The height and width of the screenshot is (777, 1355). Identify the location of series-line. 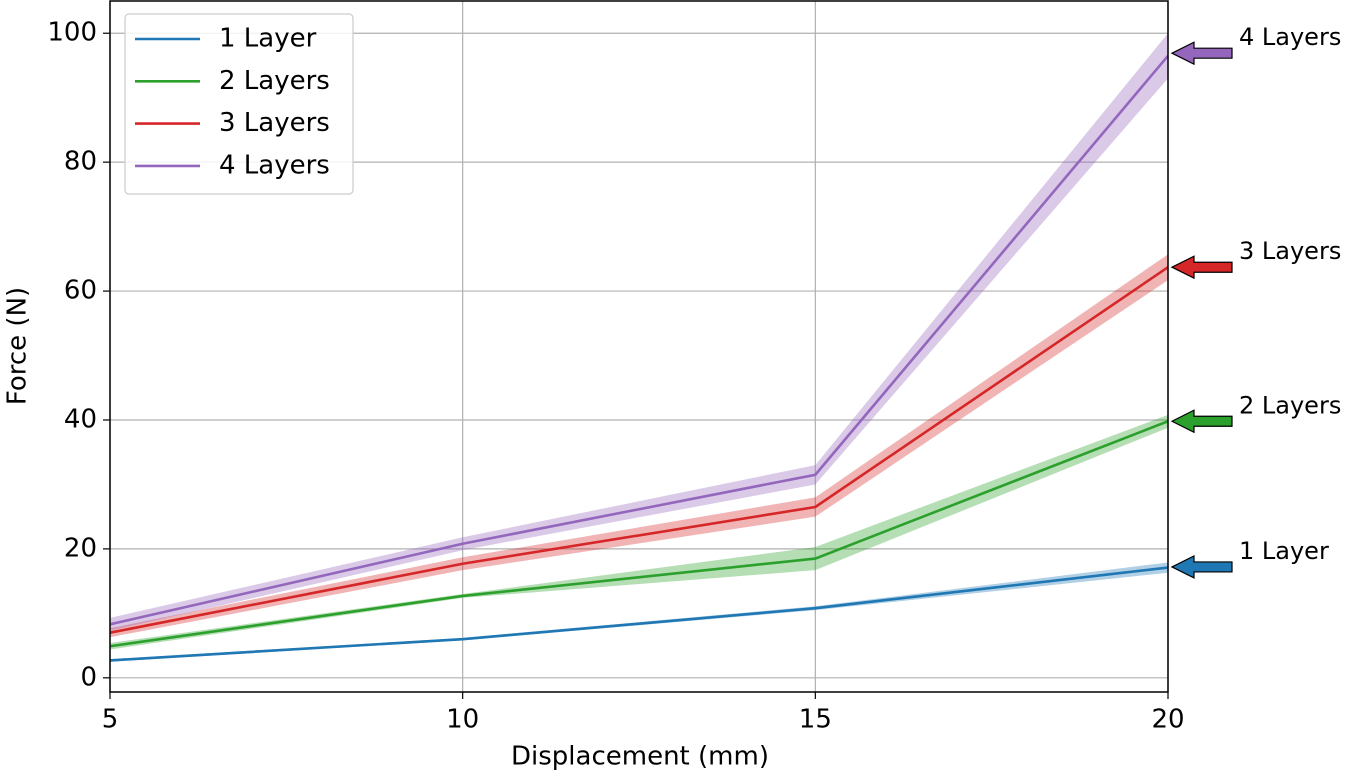
(639, 614).